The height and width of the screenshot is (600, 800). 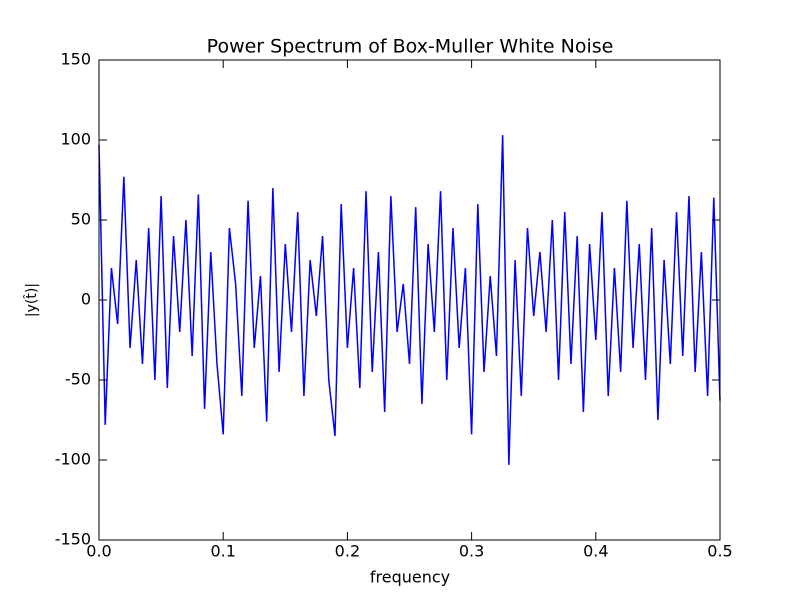 What do you see at coordinates (73, 459) in the screenshot?
I see `y-tick-label: -100` at bounding box center [73, 459].